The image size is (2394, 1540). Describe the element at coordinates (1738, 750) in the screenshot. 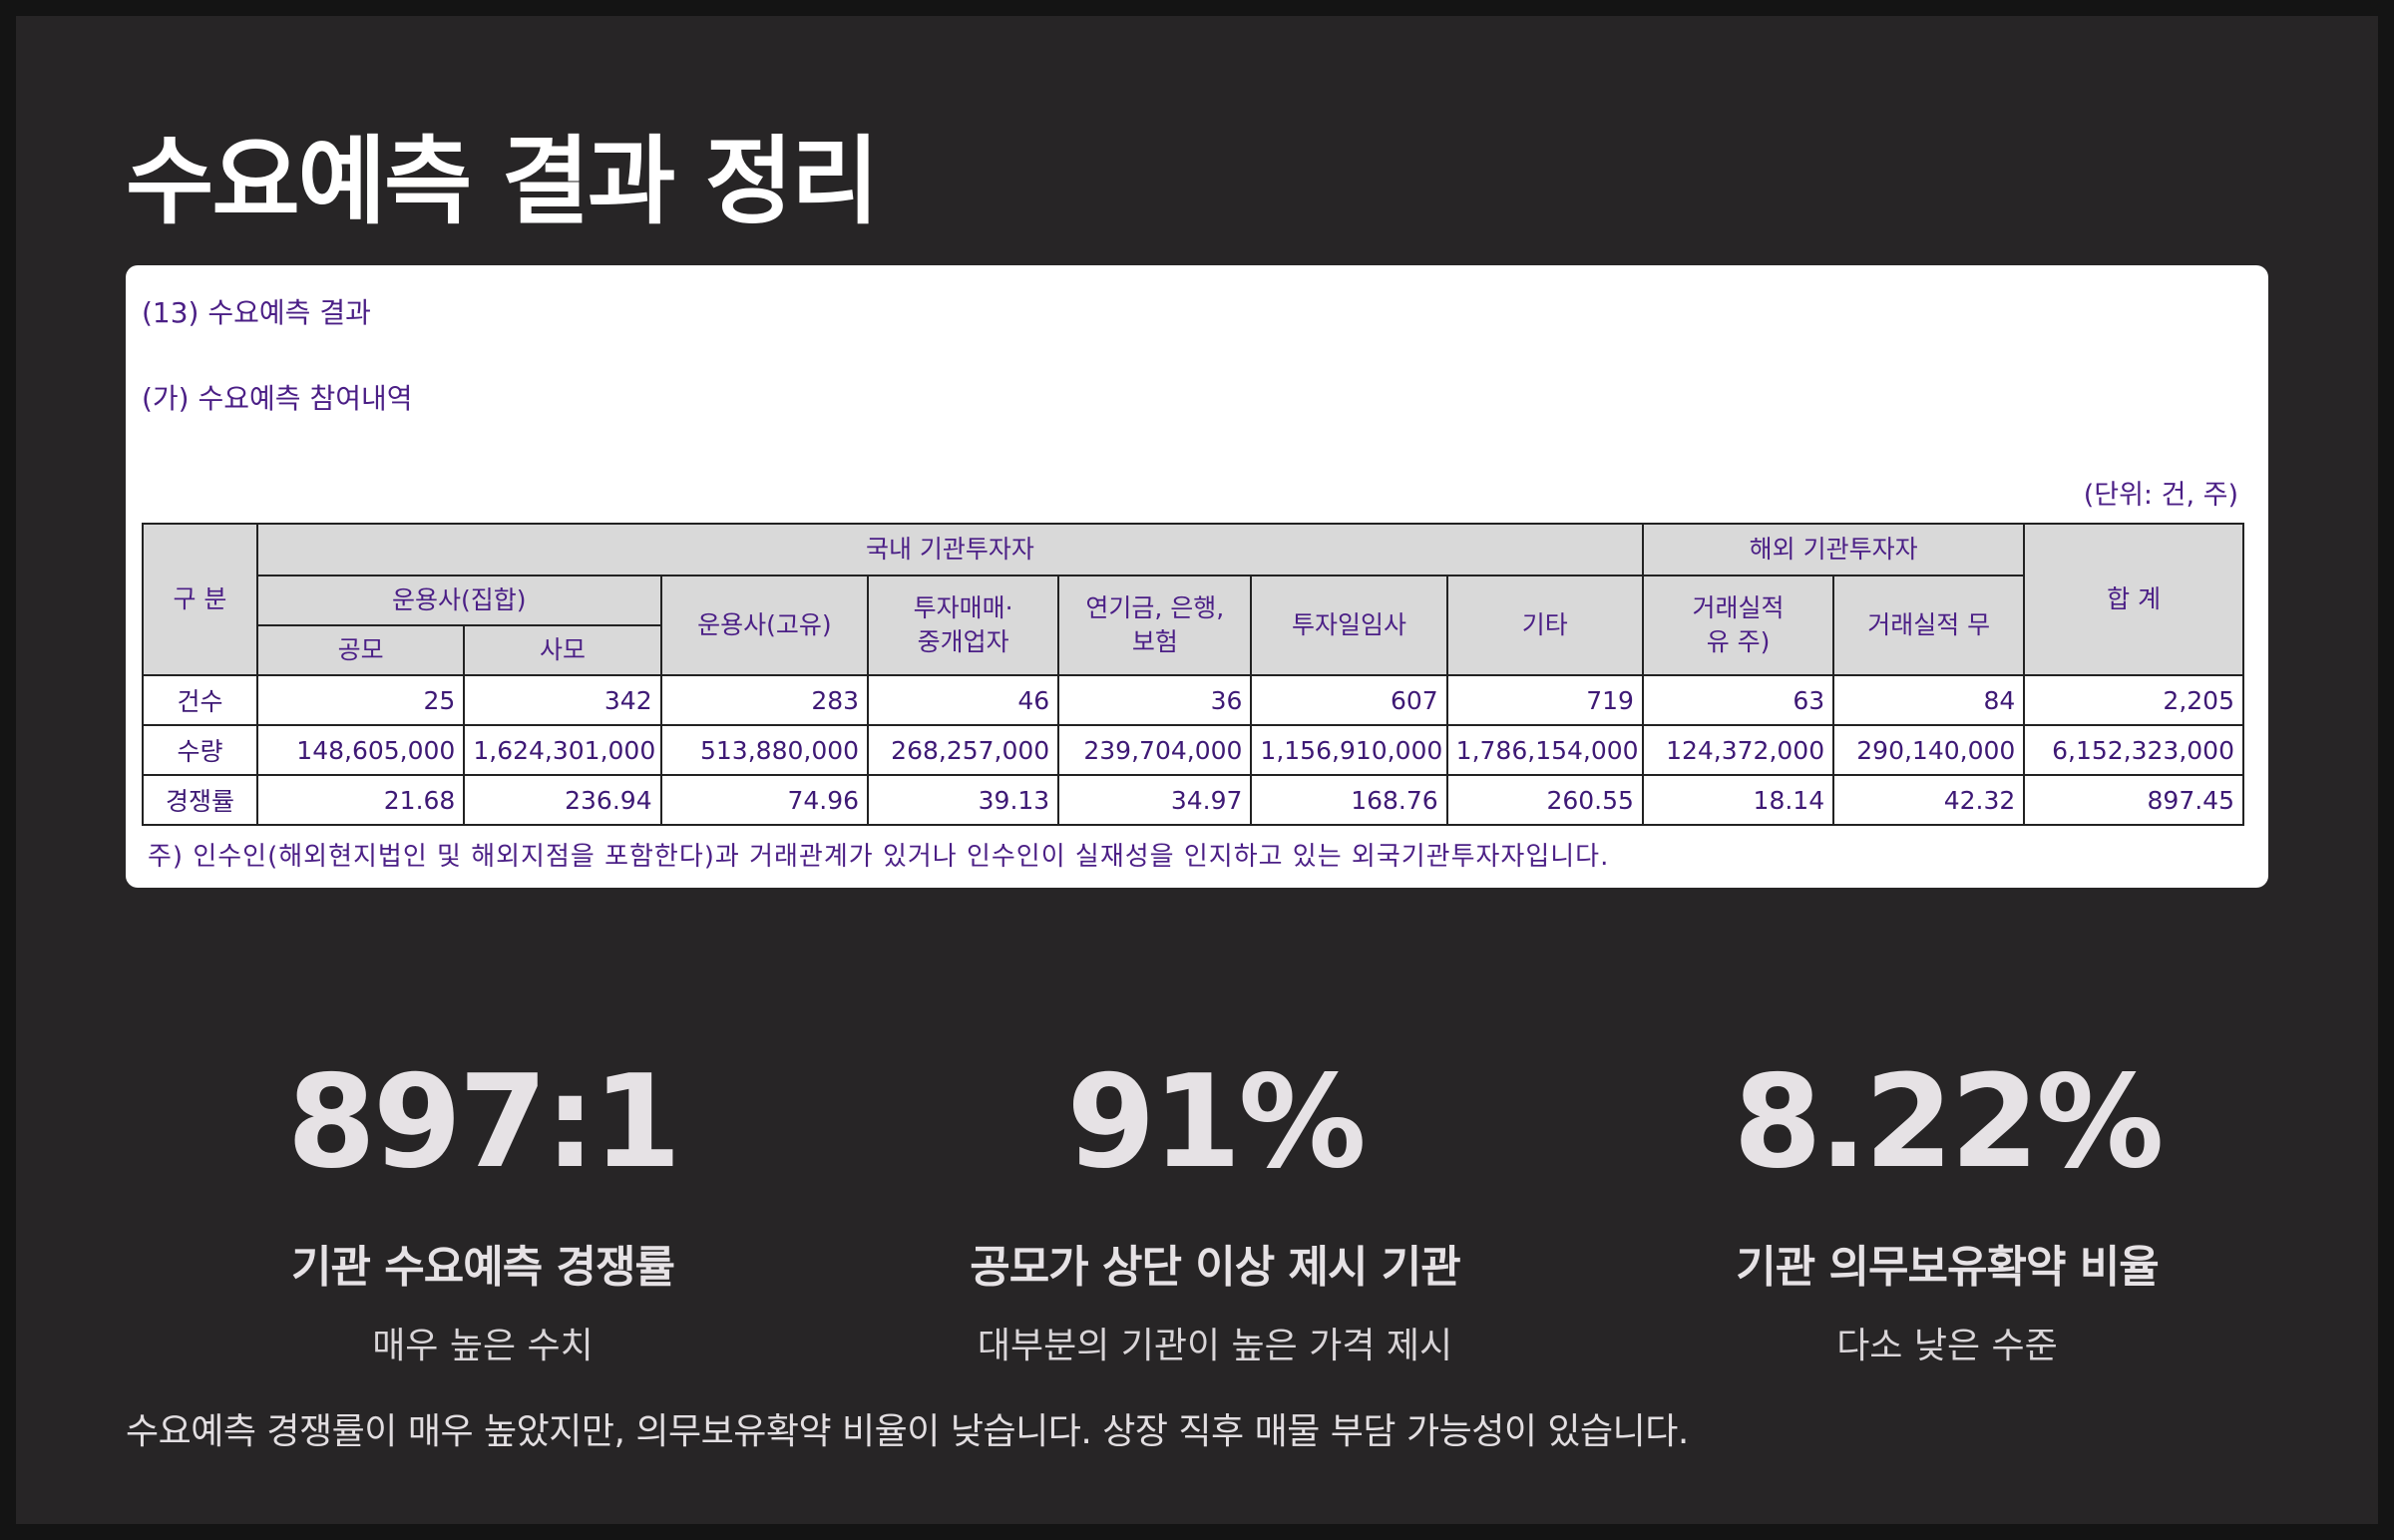

I see `table-cell: 124,372,000` at that location.